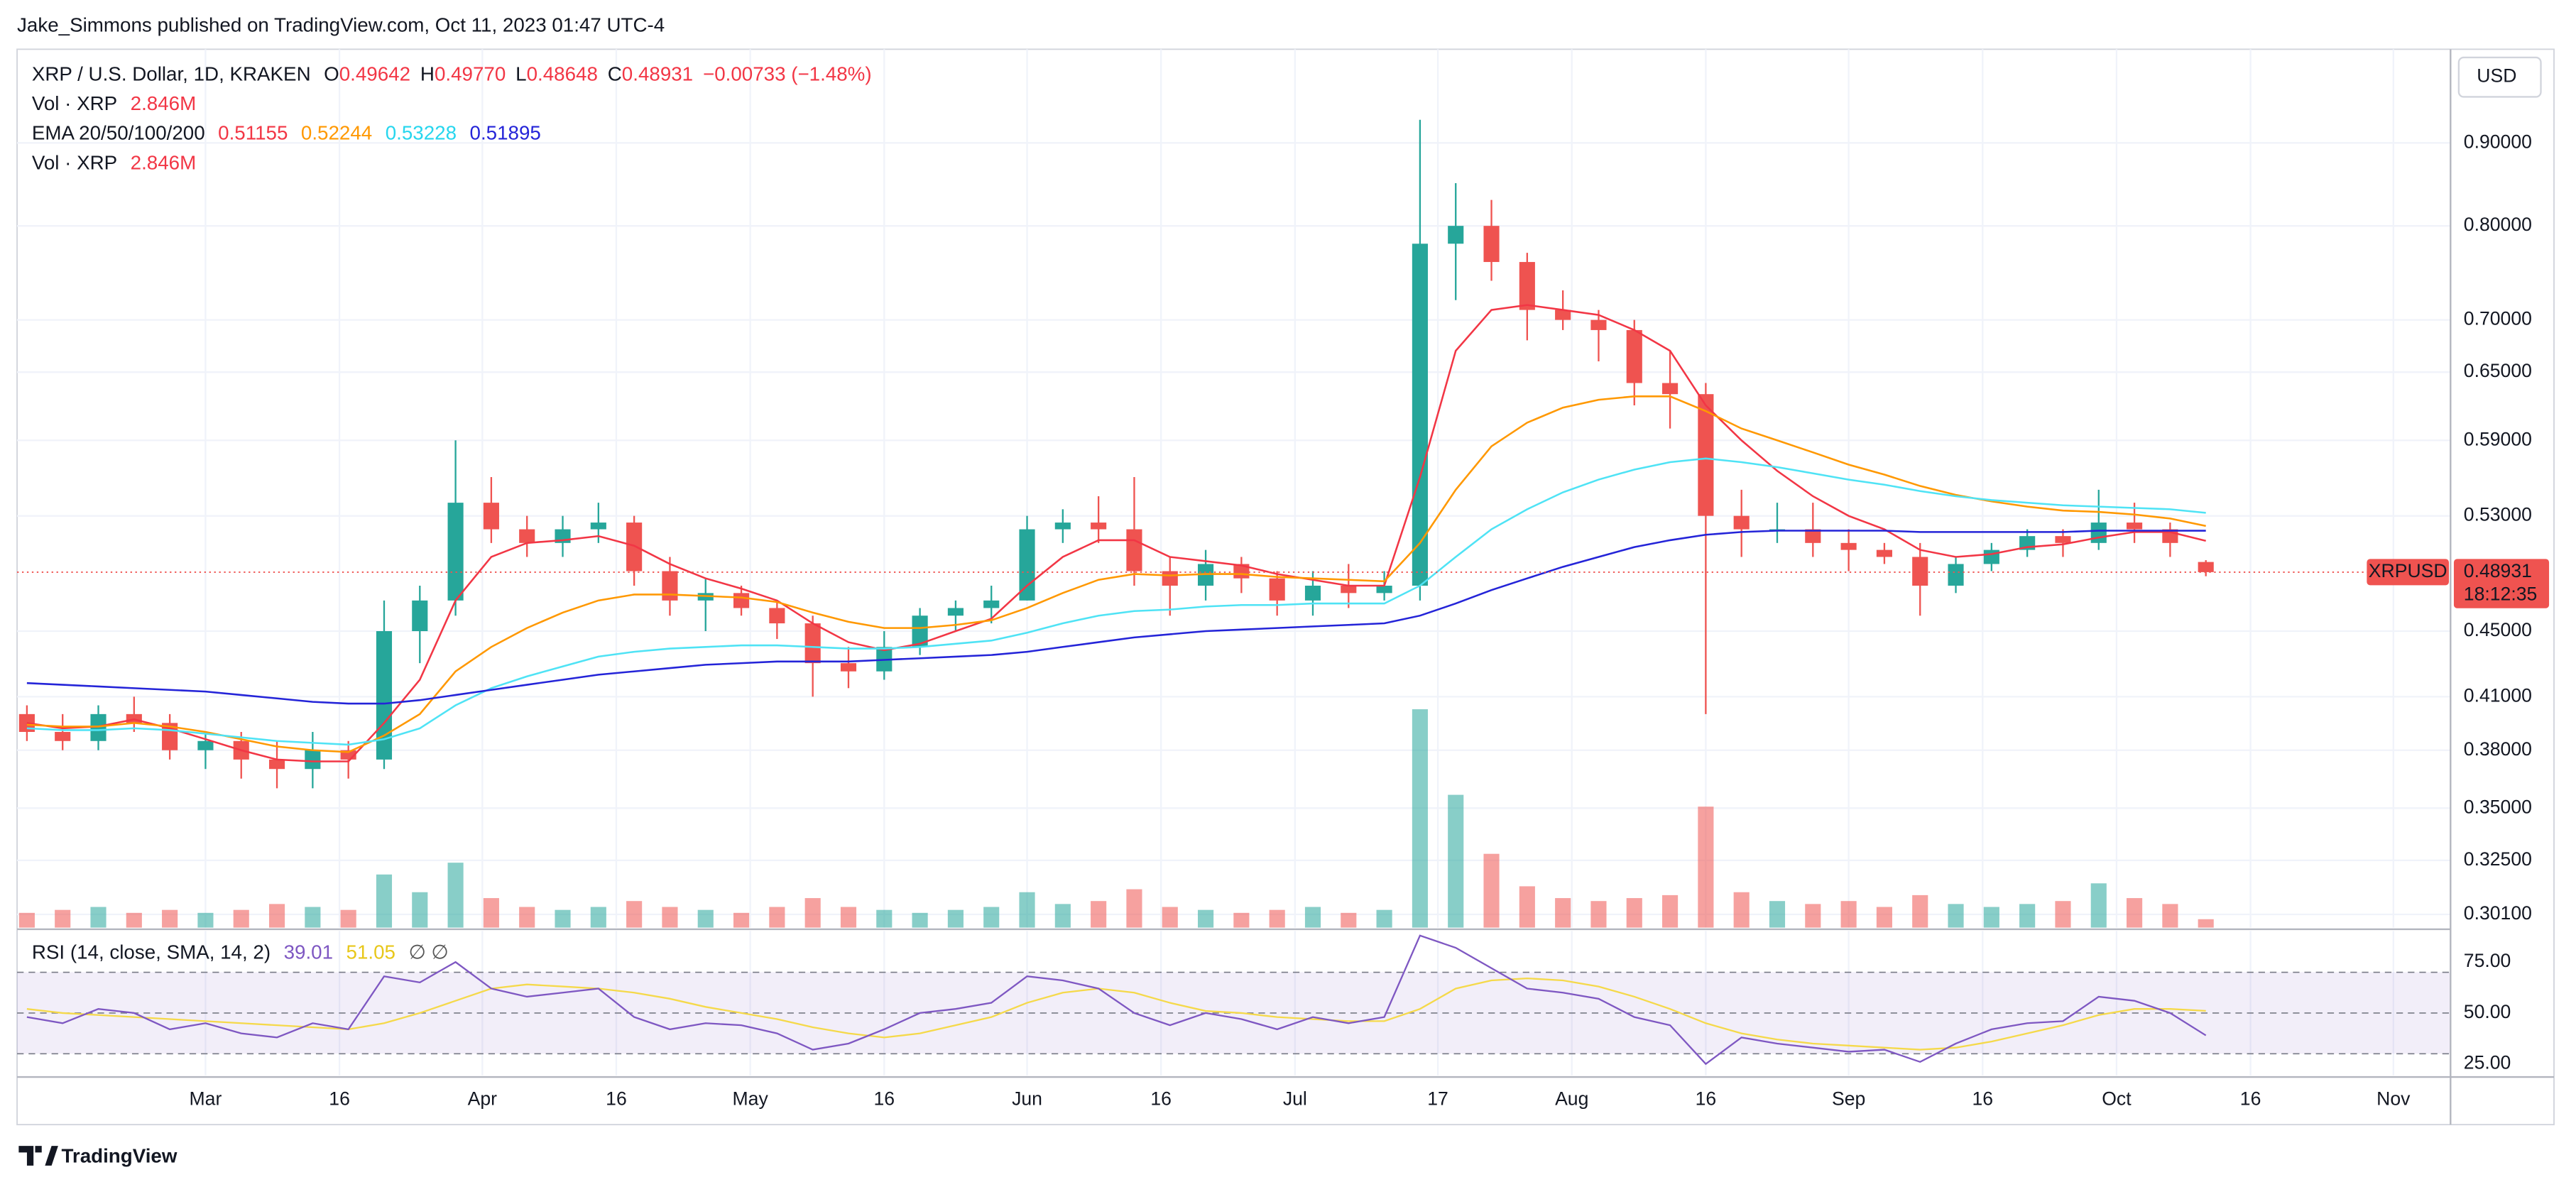  What do you see at coordinates (2393, 1098) in the screenshot?
I see `x-tick-label: Nov` at bounding box center [2393, 1098].